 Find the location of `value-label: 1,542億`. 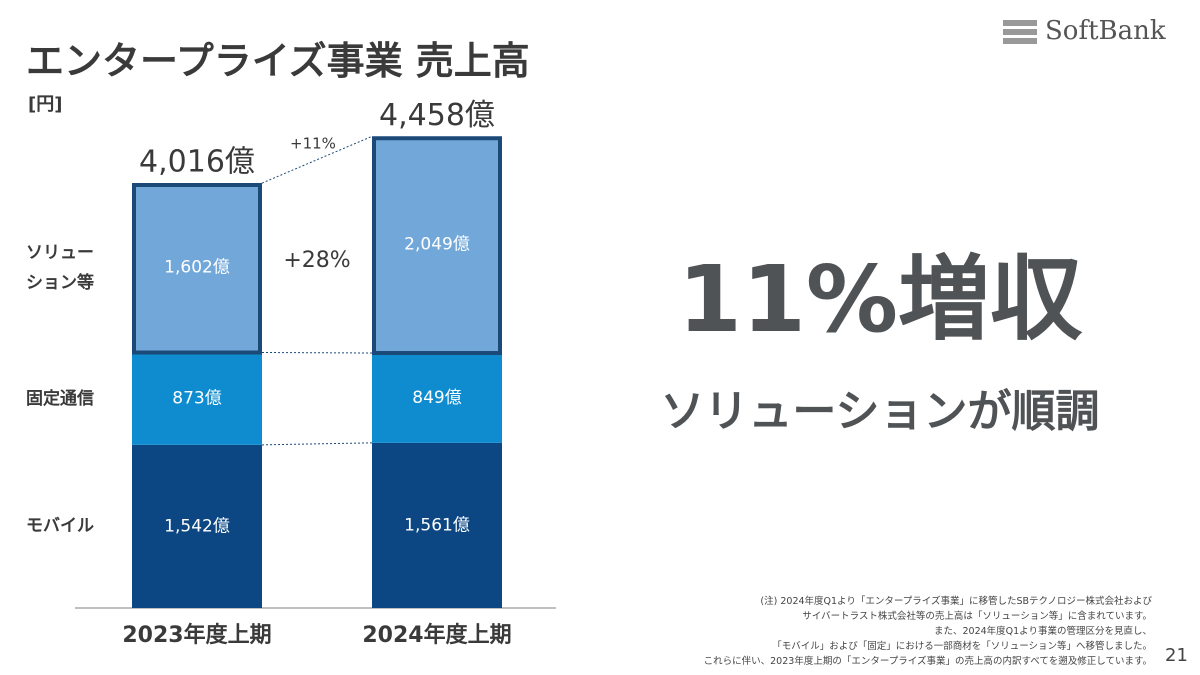

value-label: 1,542億 is located at coordinates (197, 526).